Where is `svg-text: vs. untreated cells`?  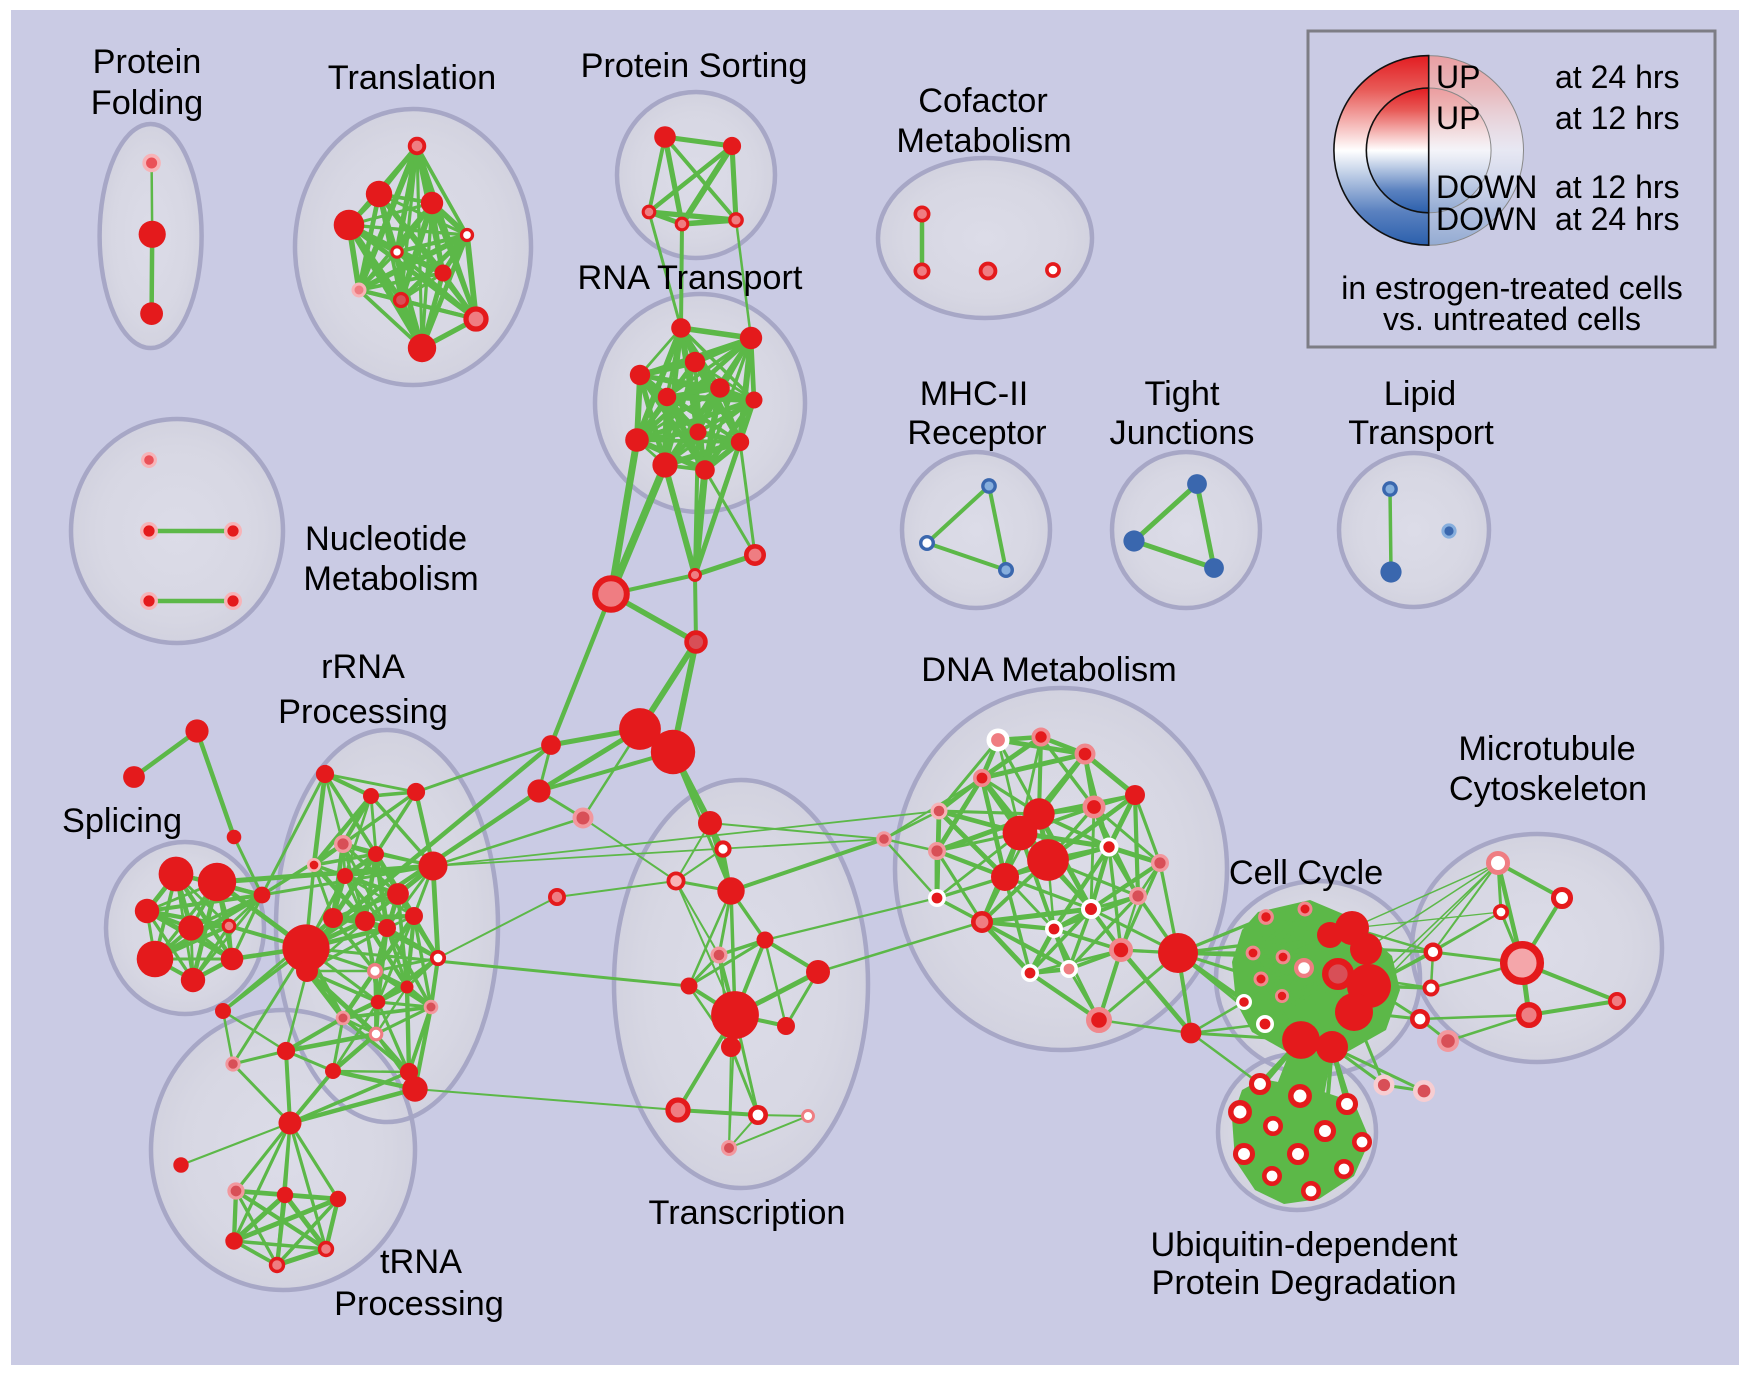
svg-text: vs. untreated cells is located at coordinates (1512, 319).